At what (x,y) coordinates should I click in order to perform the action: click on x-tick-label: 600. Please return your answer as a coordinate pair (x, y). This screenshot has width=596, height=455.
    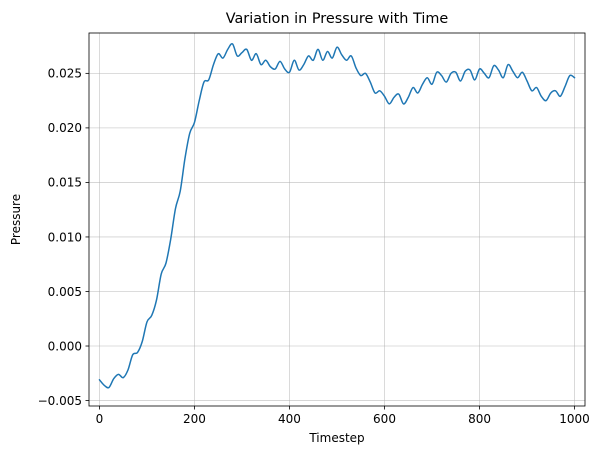
    Looking at the image, I should click on (384, 419).